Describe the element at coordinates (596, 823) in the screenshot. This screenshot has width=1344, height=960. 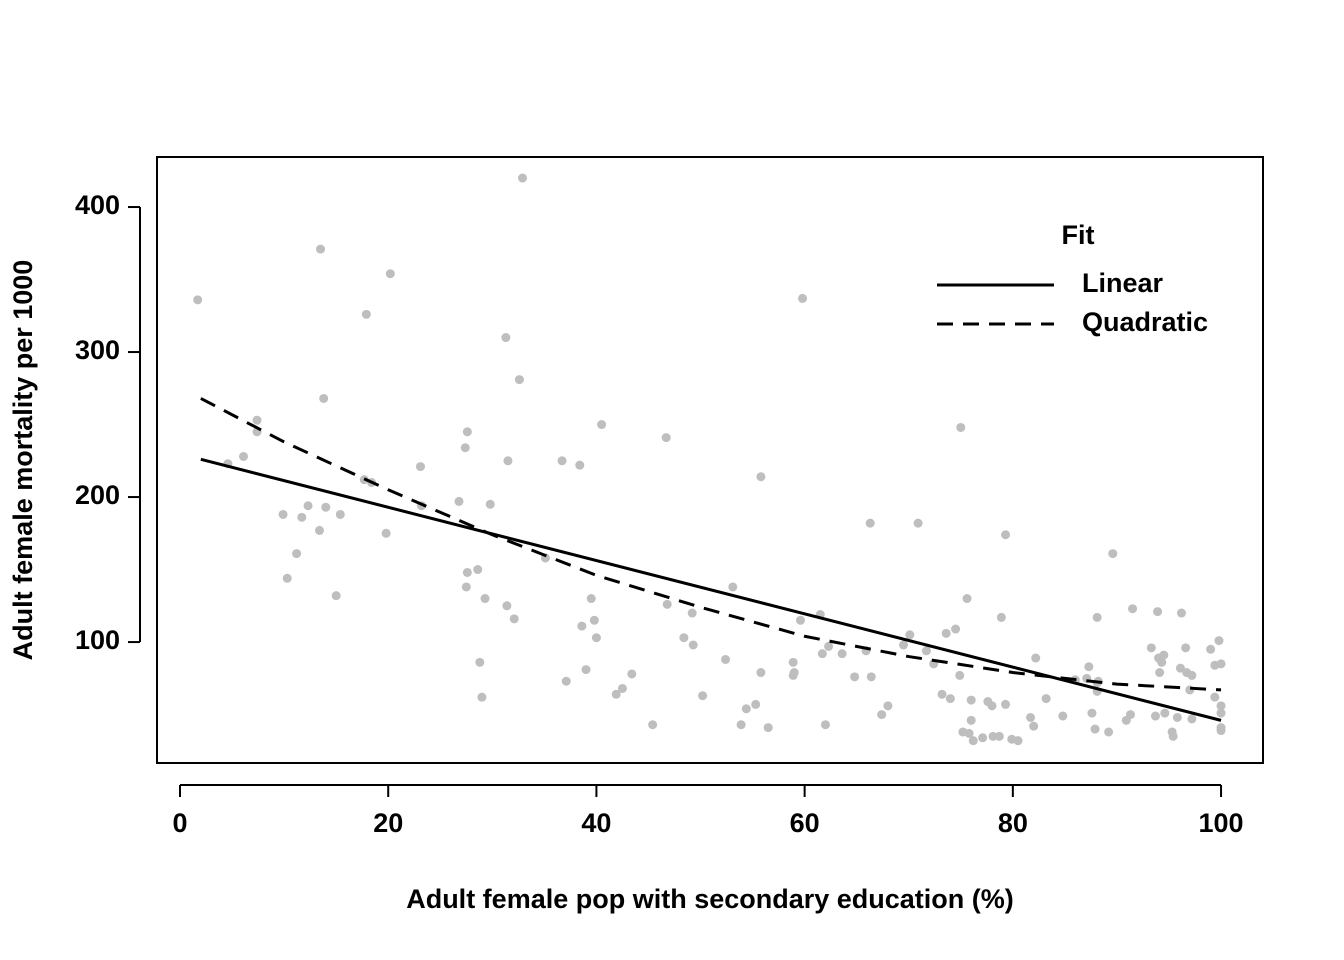
I see `x-tick-label: 40` at that location.